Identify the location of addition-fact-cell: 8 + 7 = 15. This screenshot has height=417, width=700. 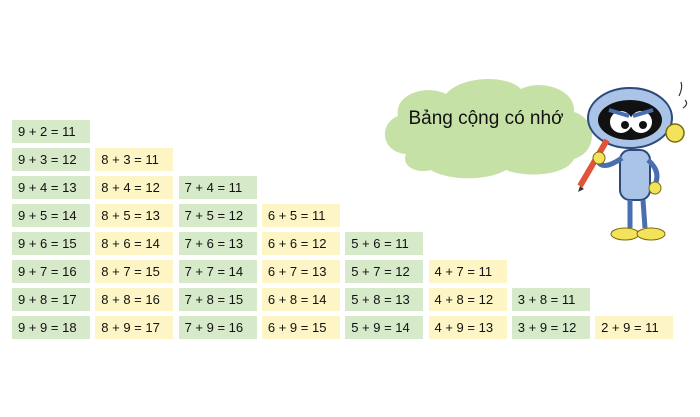
(134, 271).